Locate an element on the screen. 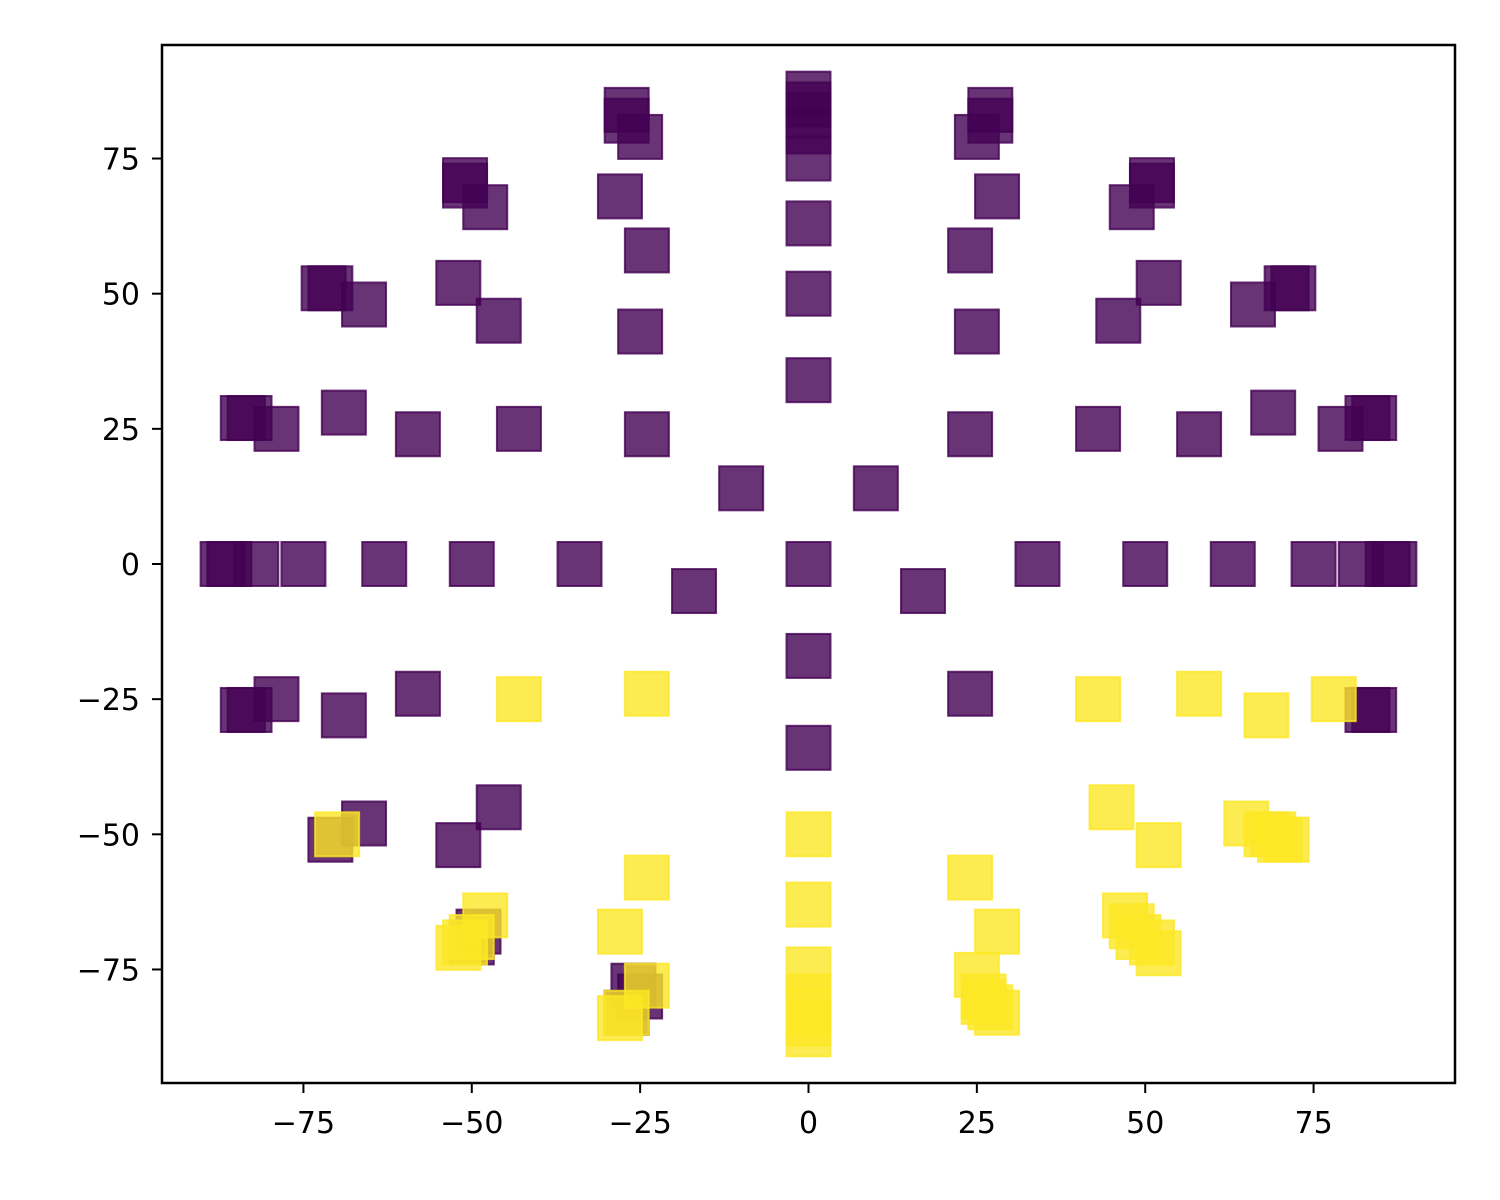 This screenshot has height=1200, width=1500. y-tick-label: −25 is located at coordinates (108, 700).